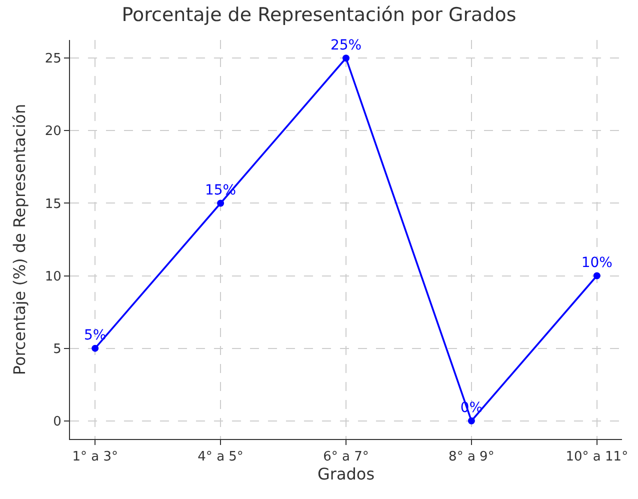 This screenshot has height=499, width=638. I want to click on x-tick-label: 6° a 7°, so click(346, 457).